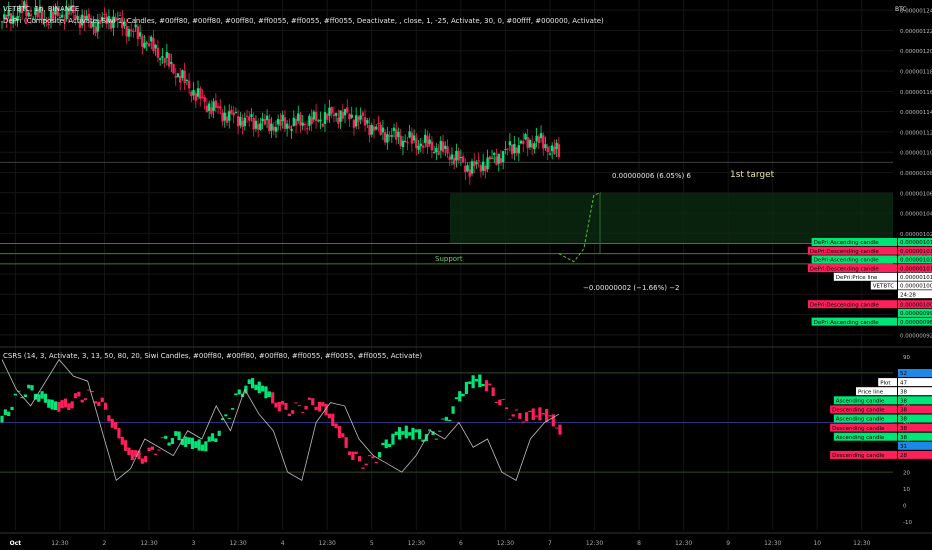 The height and width of the screenshot is (550, 932). Describe the element at coordinates (916, 215) in the screenshot. I see `y-tick-label: 0.00000104` at that location.